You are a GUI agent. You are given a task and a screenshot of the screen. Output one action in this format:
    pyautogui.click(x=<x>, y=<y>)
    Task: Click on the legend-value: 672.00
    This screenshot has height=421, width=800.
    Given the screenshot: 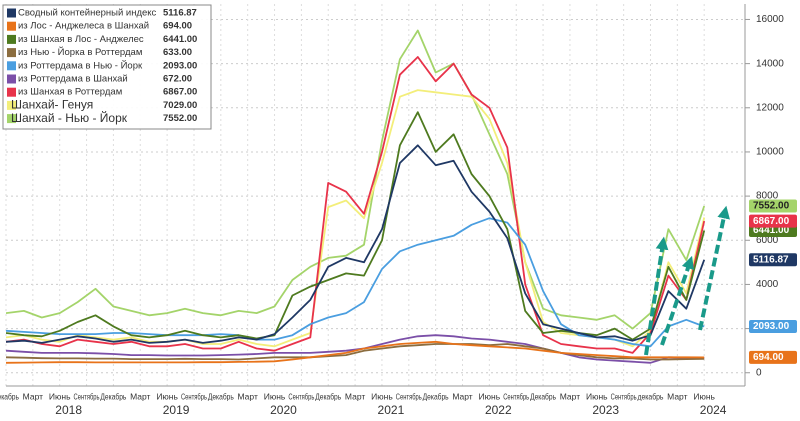 What is the action you would take?
    pyautogui.click(x=177, y=79)
    